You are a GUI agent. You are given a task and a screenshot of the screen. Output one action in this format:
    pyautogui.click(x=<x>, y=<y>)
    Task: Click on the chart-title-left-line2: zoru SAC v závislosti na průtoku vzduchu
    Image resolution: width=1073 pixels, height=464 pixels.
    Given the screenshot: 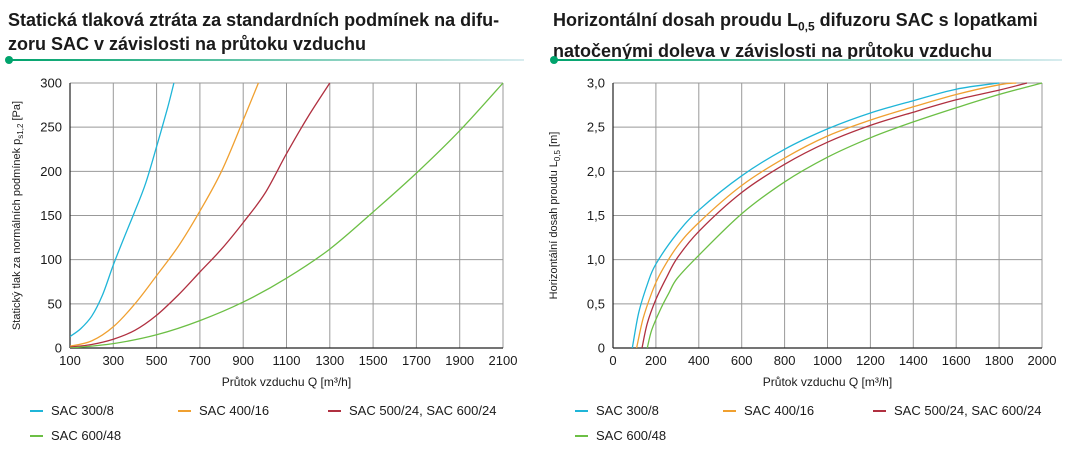 What is the action you would take?
    pyautogui.click(x=187, y=44)
    